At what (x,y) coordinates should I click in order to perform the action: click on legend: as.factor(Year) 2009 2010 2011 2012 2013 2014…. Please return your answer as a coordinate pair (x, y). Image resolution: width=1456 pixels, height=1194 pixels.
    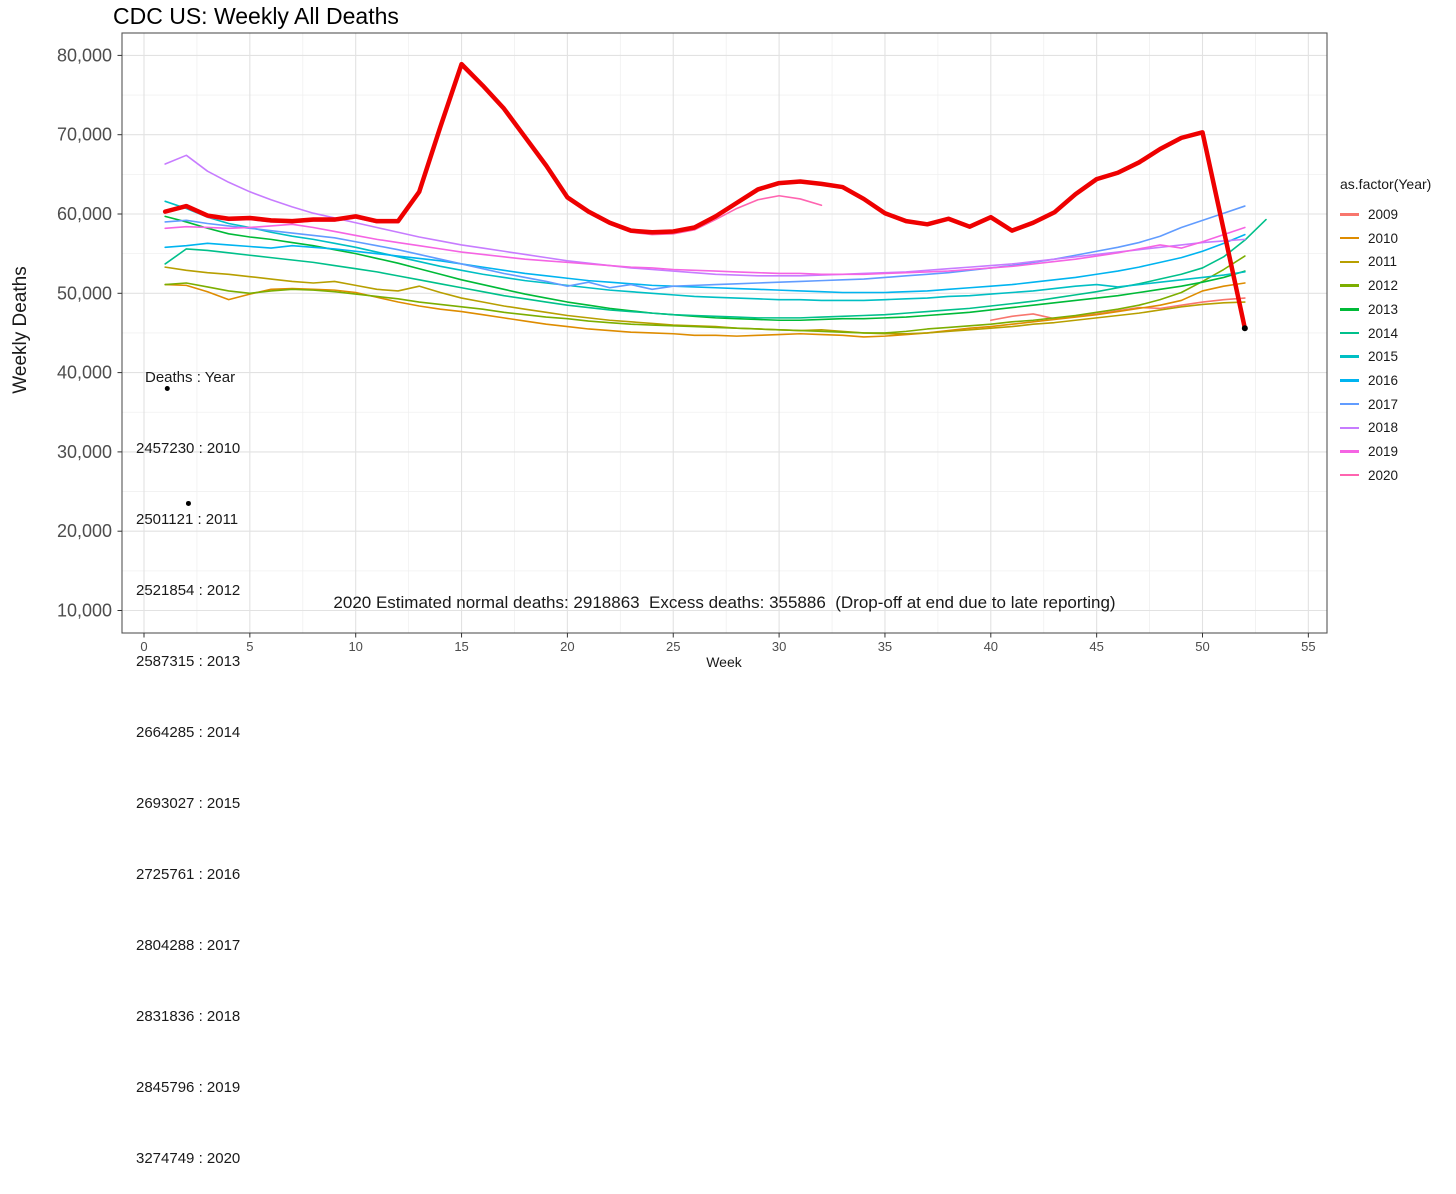
    Looking at the image, I should click on (1397, 329).